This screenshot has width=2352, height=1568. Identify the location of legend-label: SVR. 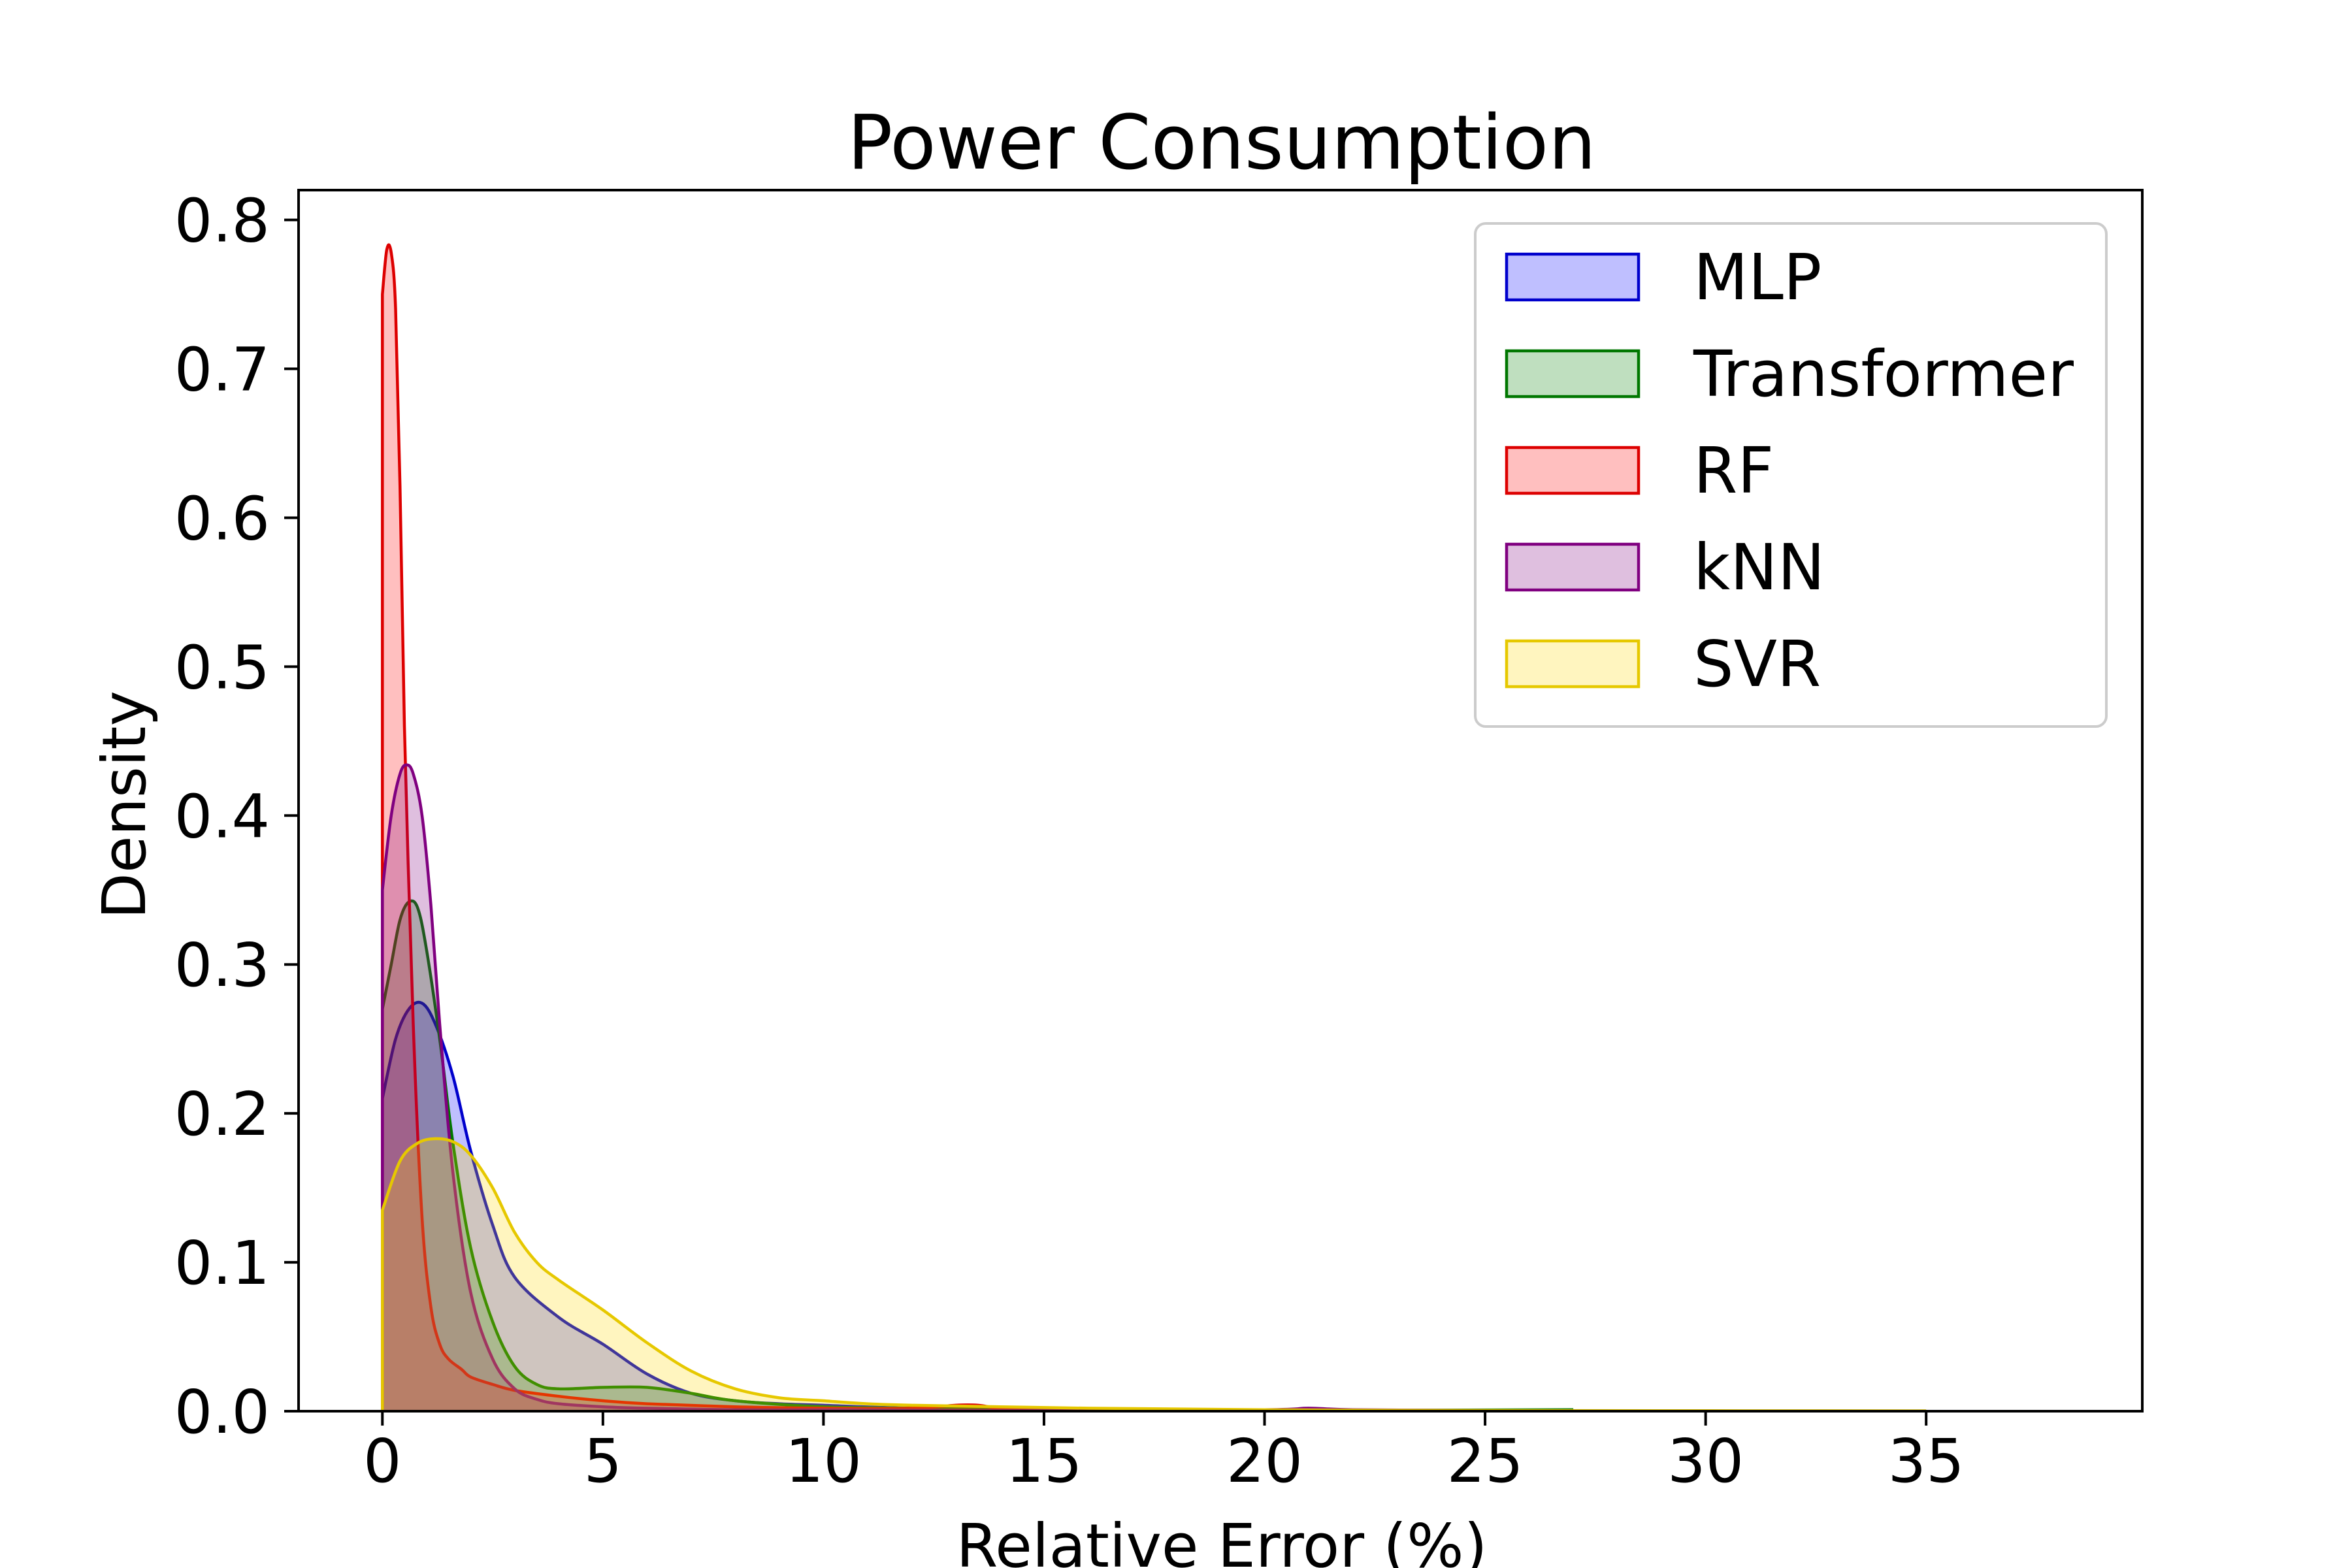
(1757, 664).